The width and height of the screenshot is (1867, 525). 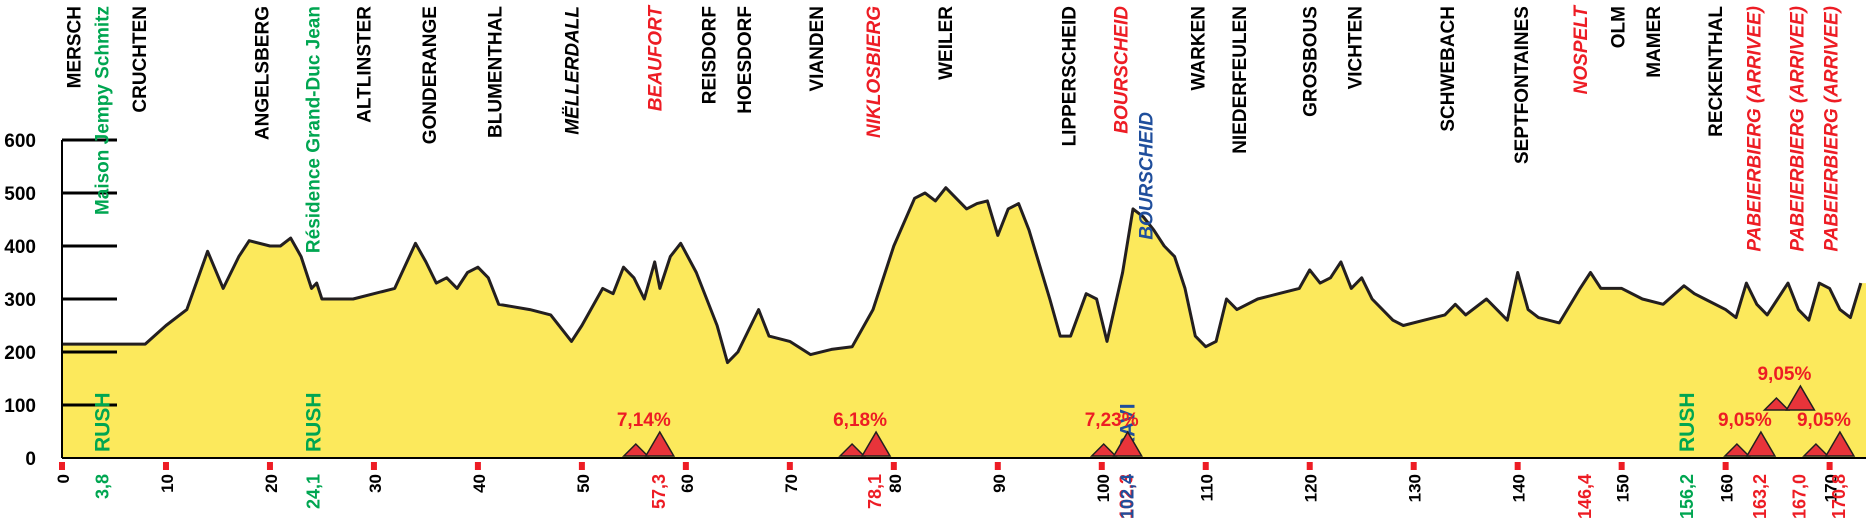 I want to click on x-tick-label: 40, so click(x=479, y=483).